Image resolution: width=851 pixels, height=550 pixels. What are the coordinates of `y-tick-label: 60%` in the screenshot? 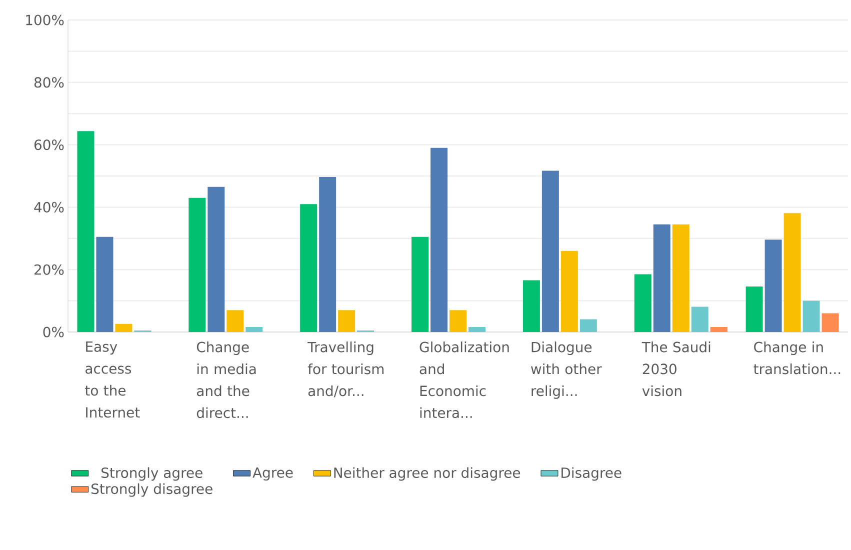 It's located at (49, 145).